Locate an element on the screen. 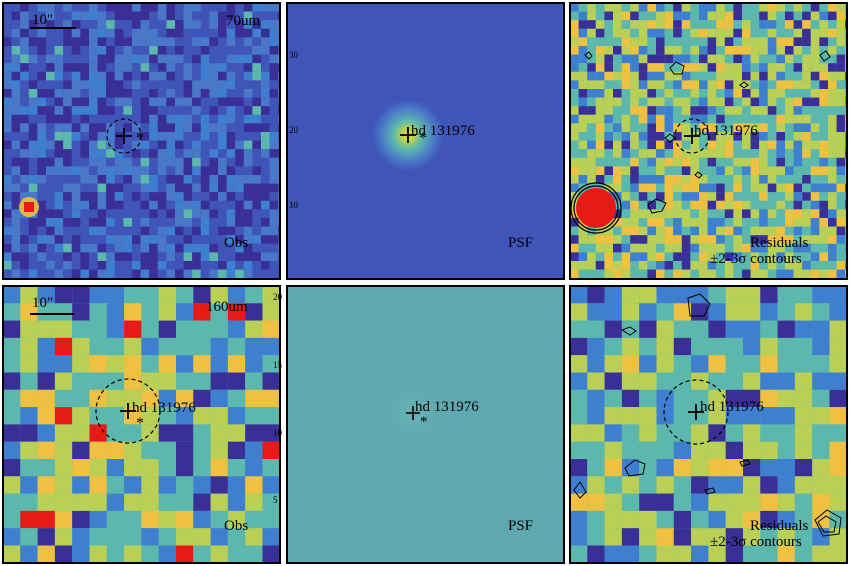 This screenshot has height=566, width=850. psf-axis-ticks: 30 20 10 is located at coordinates (294, 130).